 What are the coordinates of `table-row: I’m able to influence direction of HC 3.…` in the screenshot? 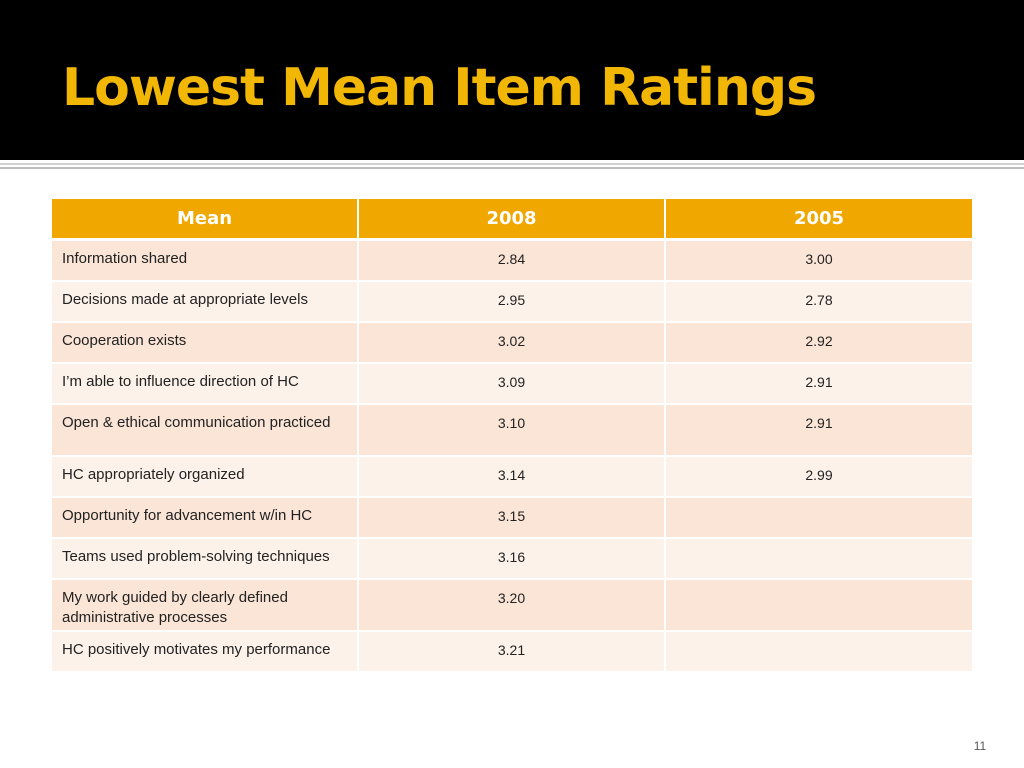 It's located at (512, 383).